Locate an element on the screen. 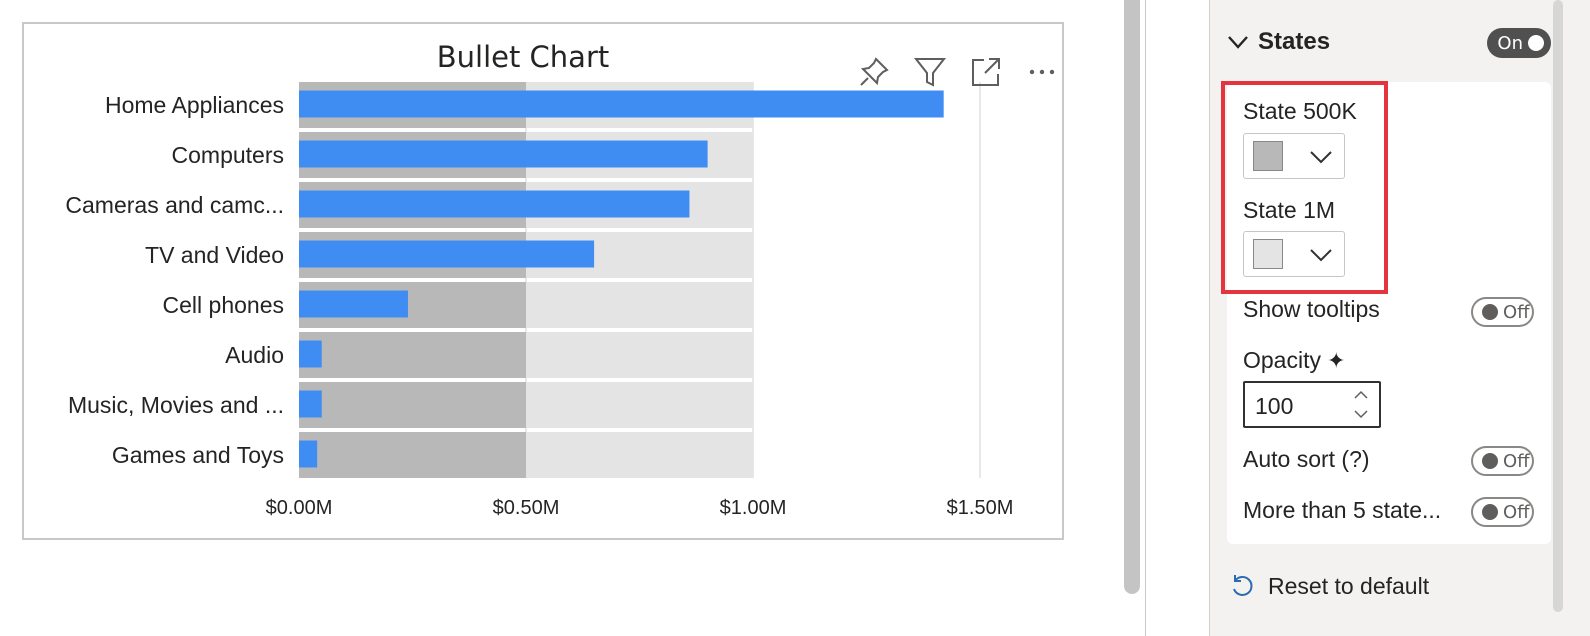 The height and width of the screenshot is (636, 1590). category-label: TV and Video is located at coordinates (214, 255).